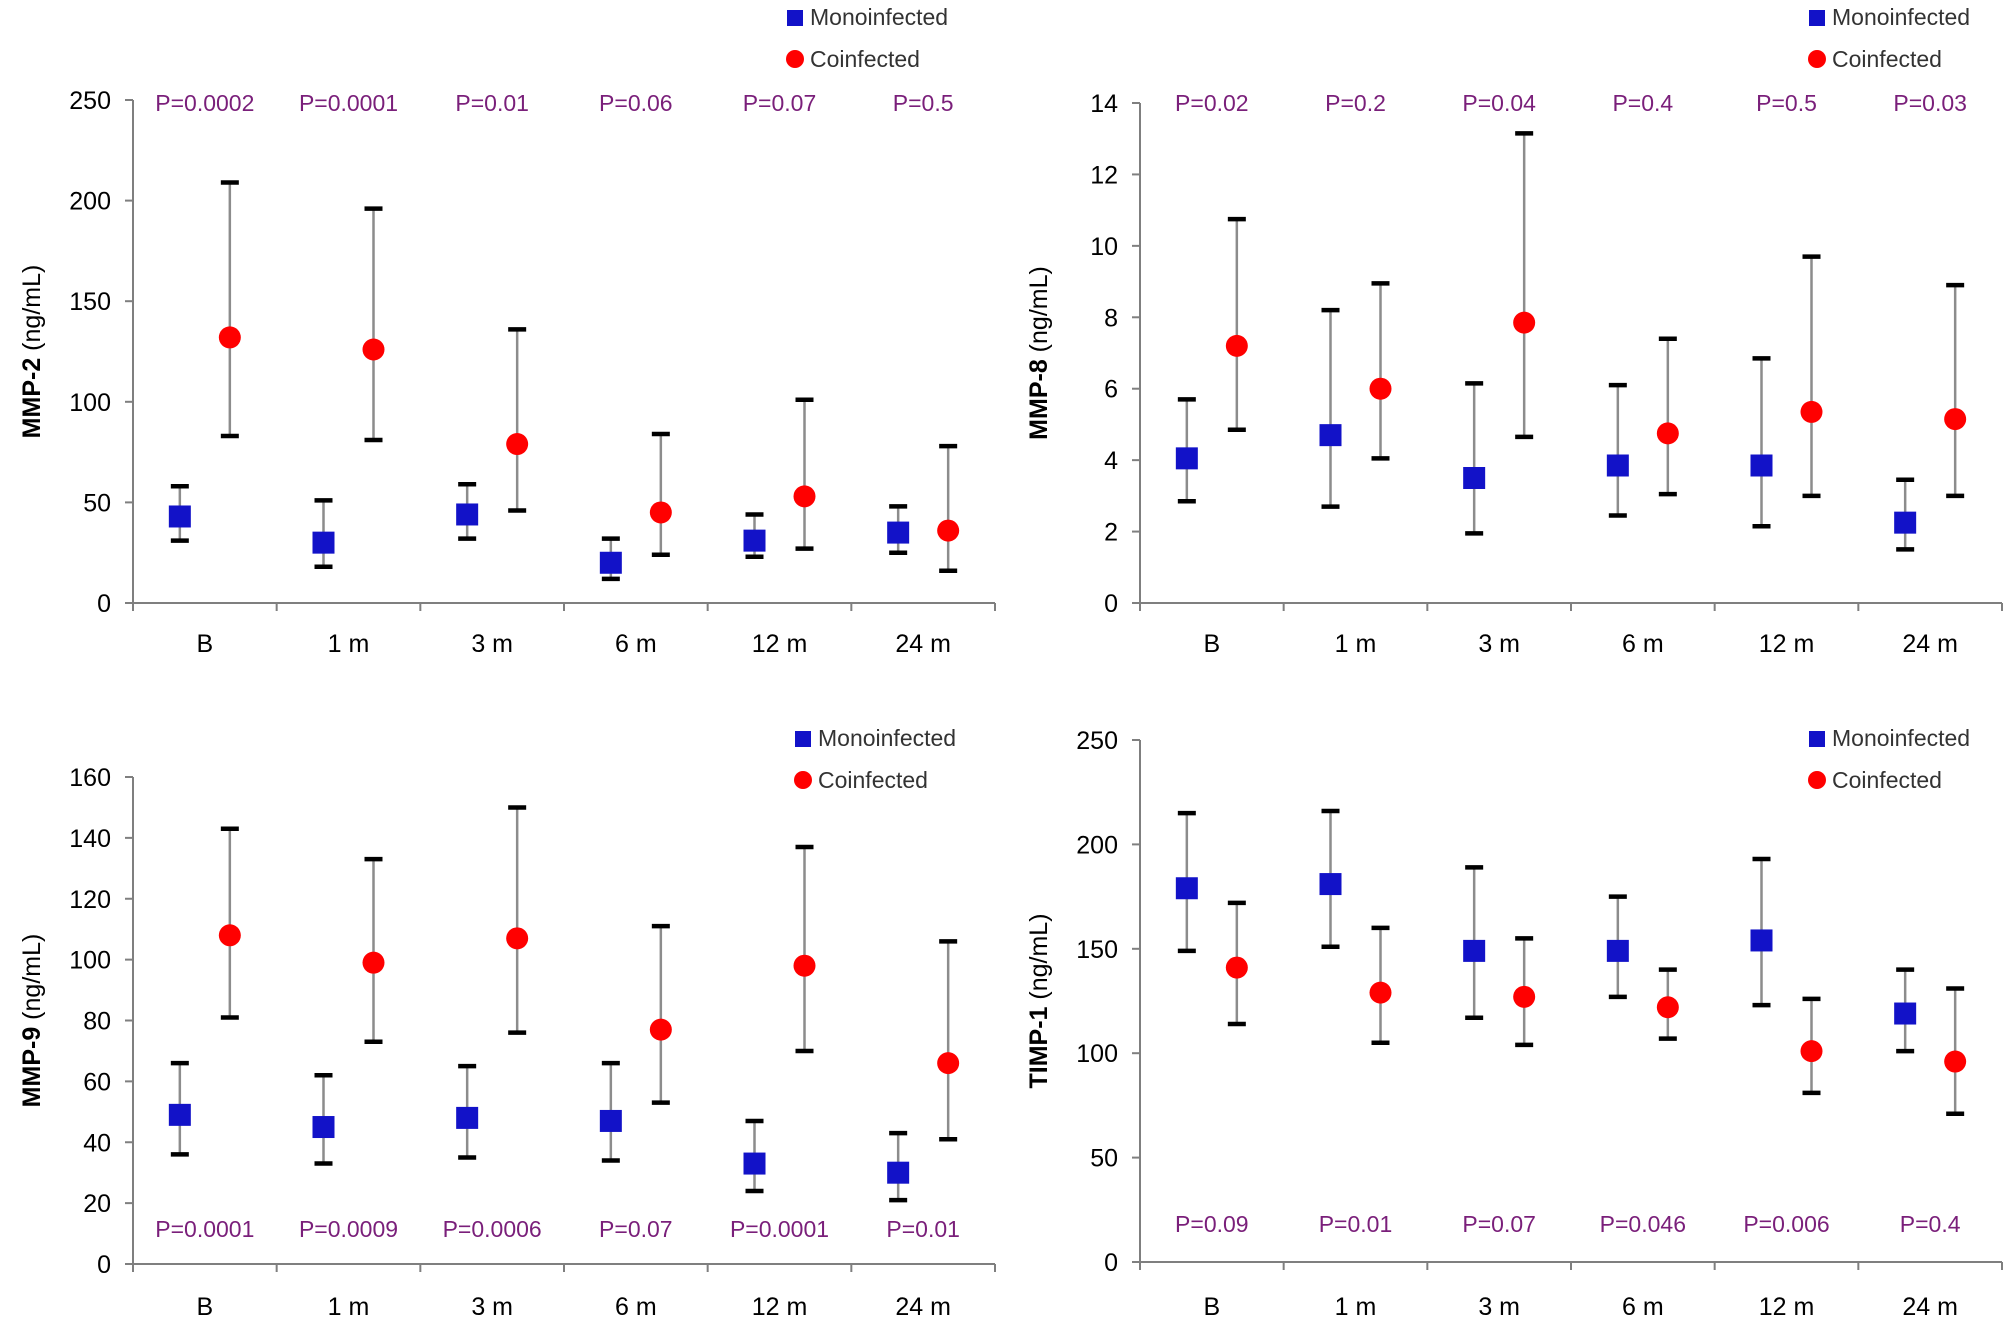 This screenshot has width=2007, height=1325. I want to click on y-tick-label: 12, so click(1104, 175).